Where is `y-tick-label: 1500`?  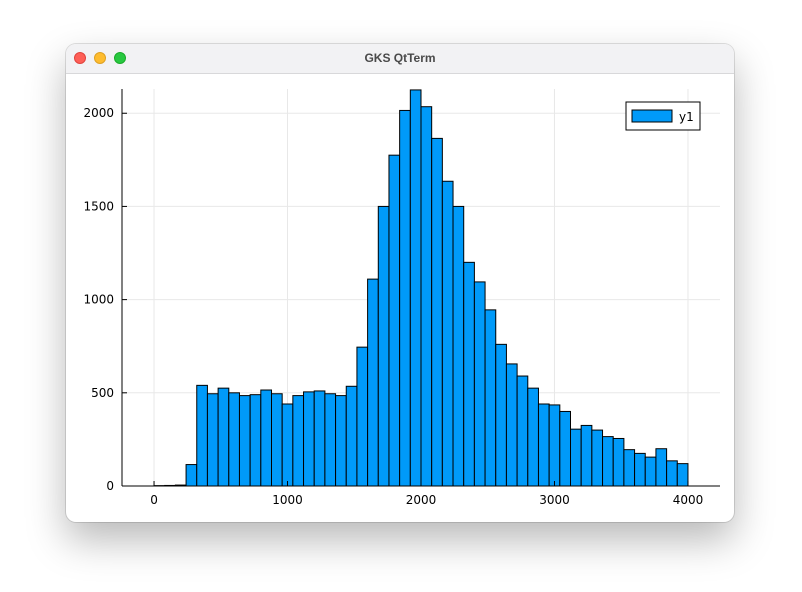 y-tick-label: 1500 is located at coordinates (98, 206).